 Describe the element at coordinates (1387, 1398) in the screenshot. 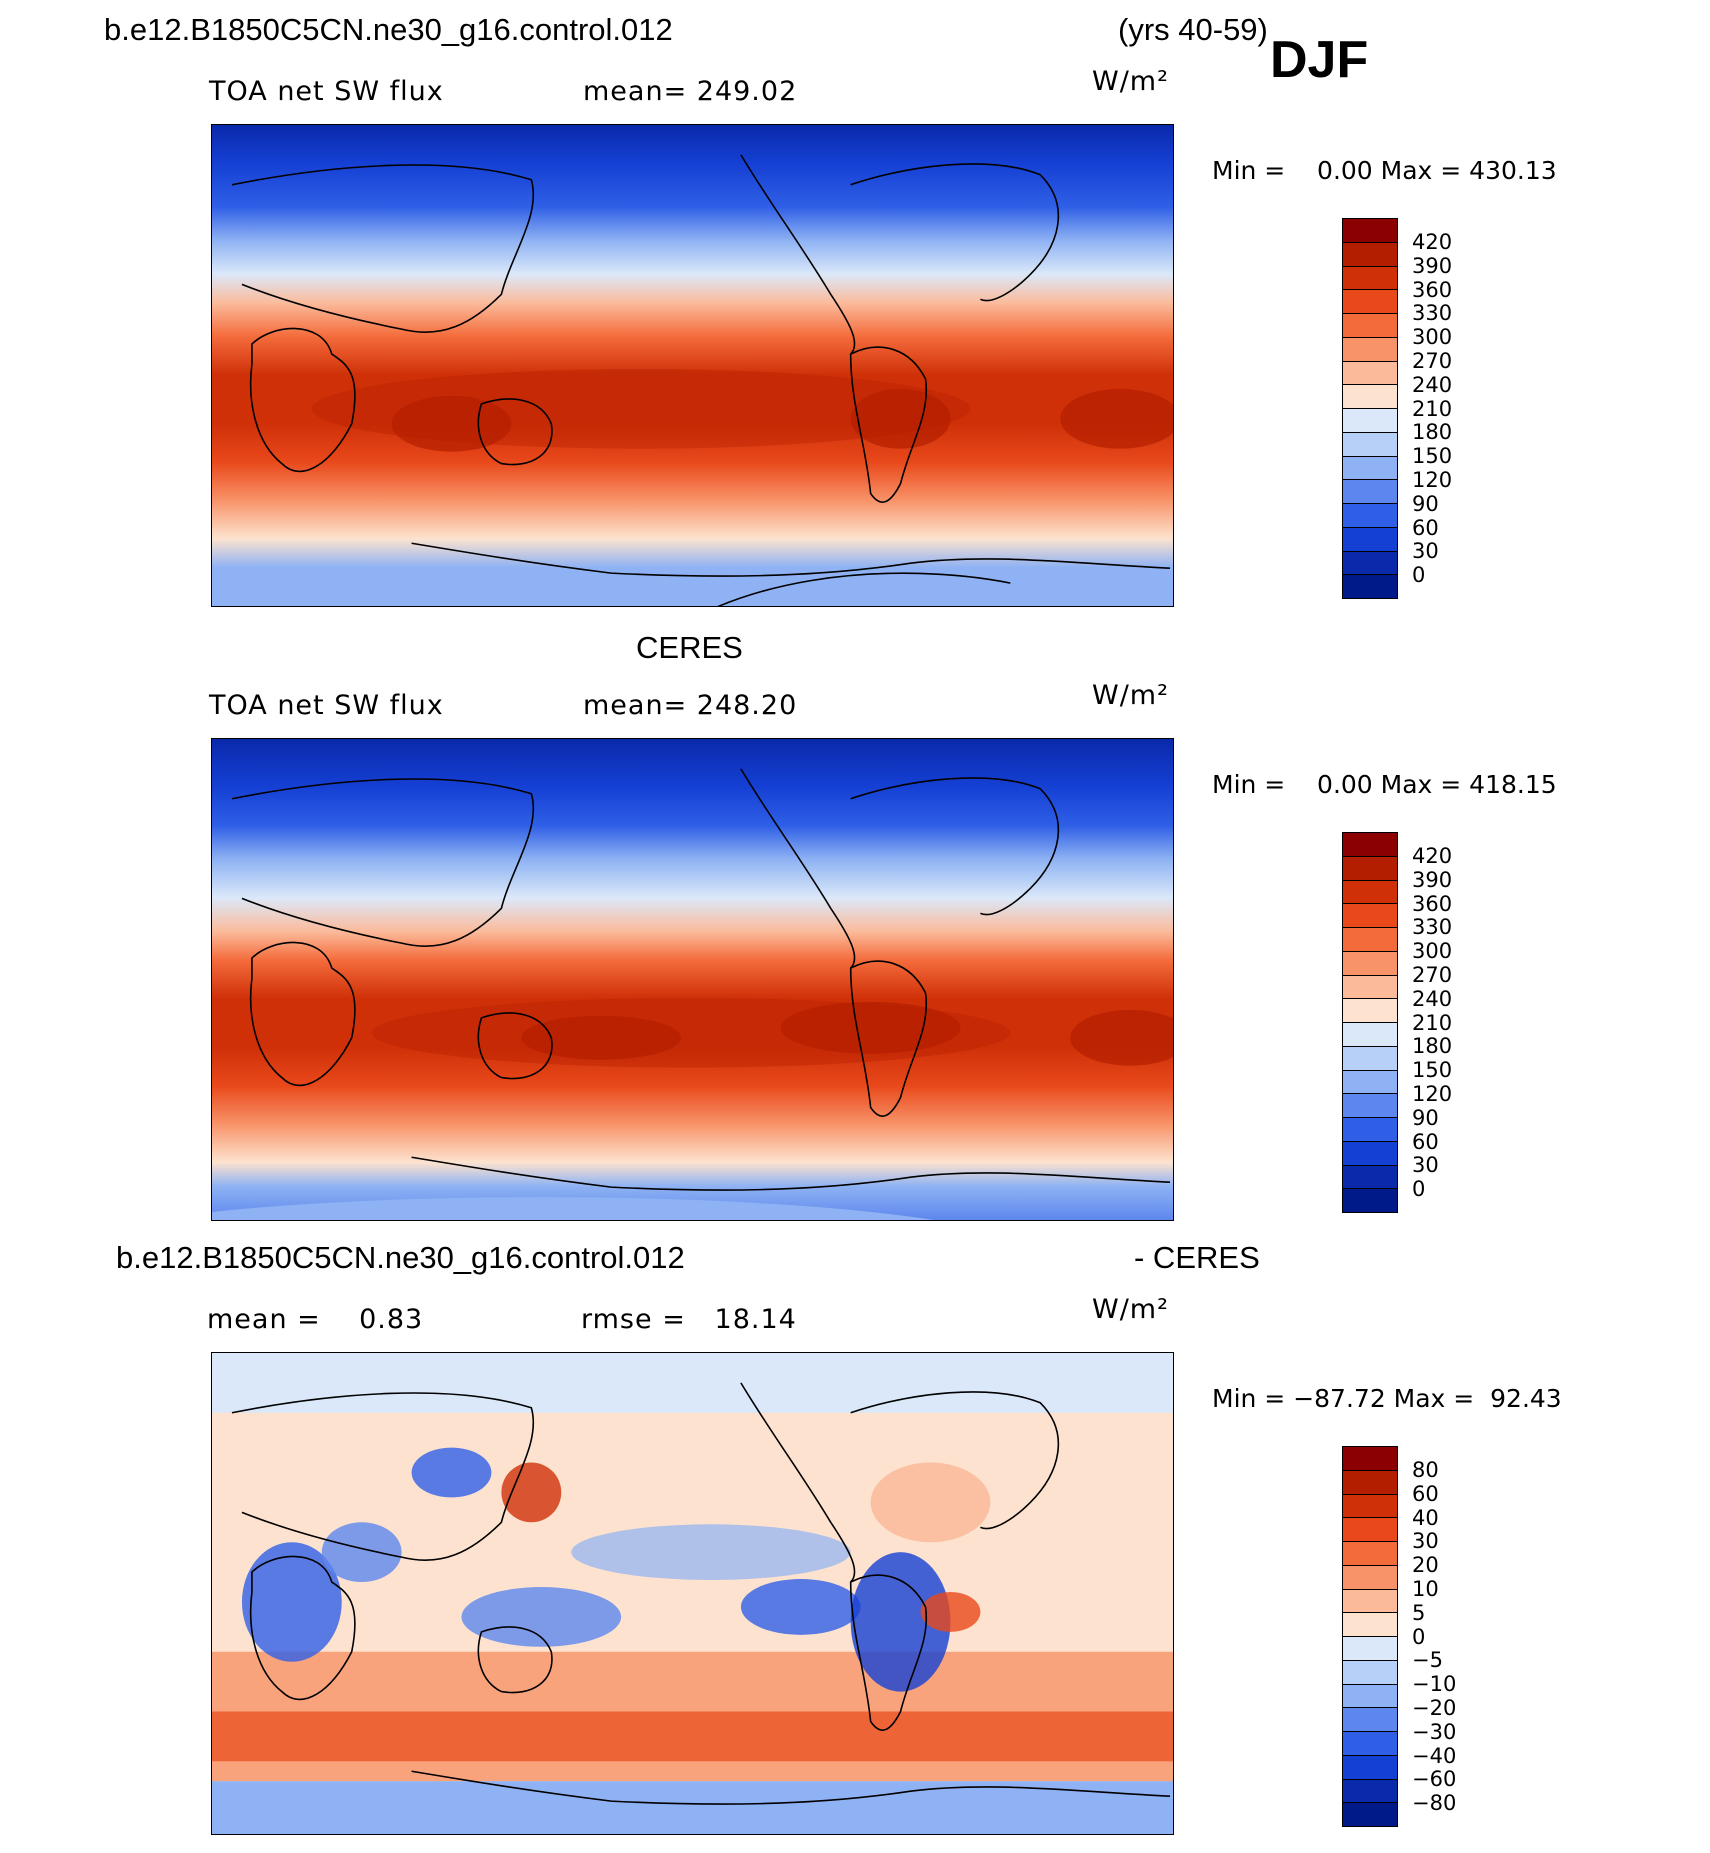

I see `panel3-minmax-stats: Min = −87.72 Max = 92.43` at that location.